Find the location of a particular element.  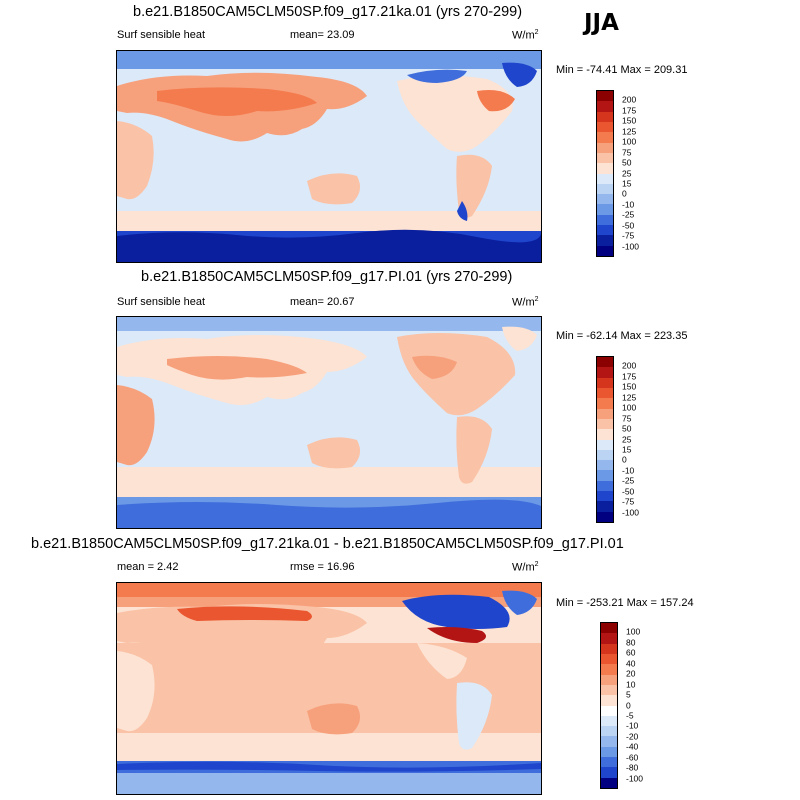

panel2-units-label: W/m2 is located at coordinates (525, 302).